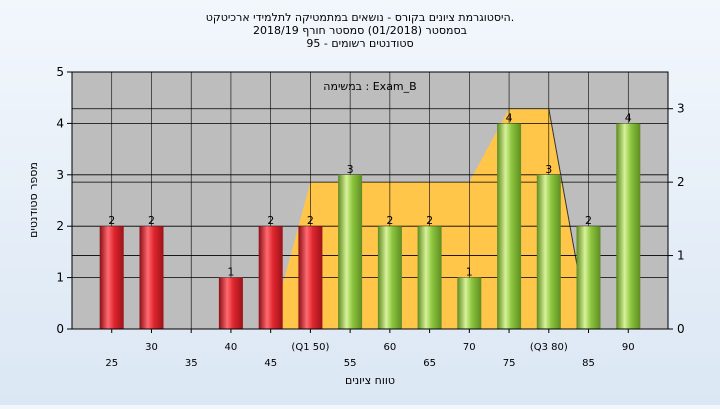 The image size is (720, 409). What do you see at coordinates (429, 220) in the screenshot?
I see `bar-value-label-65: 2` at bounding box center [429, 220].